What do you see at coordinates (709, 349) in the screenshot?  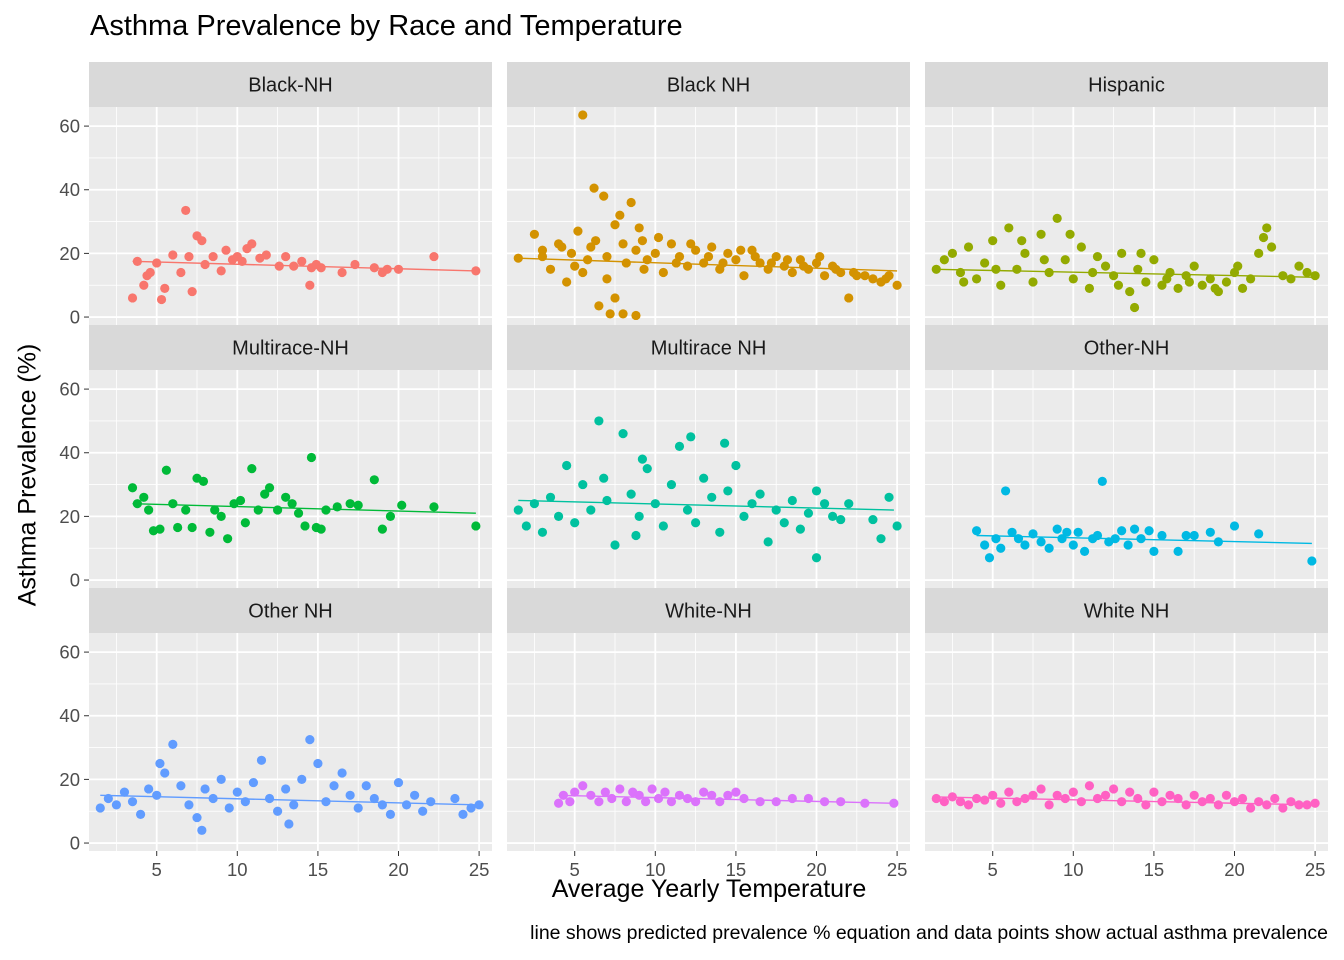 I see `facet-strip-label: Multirace NH` at bounding box center [709, 349].